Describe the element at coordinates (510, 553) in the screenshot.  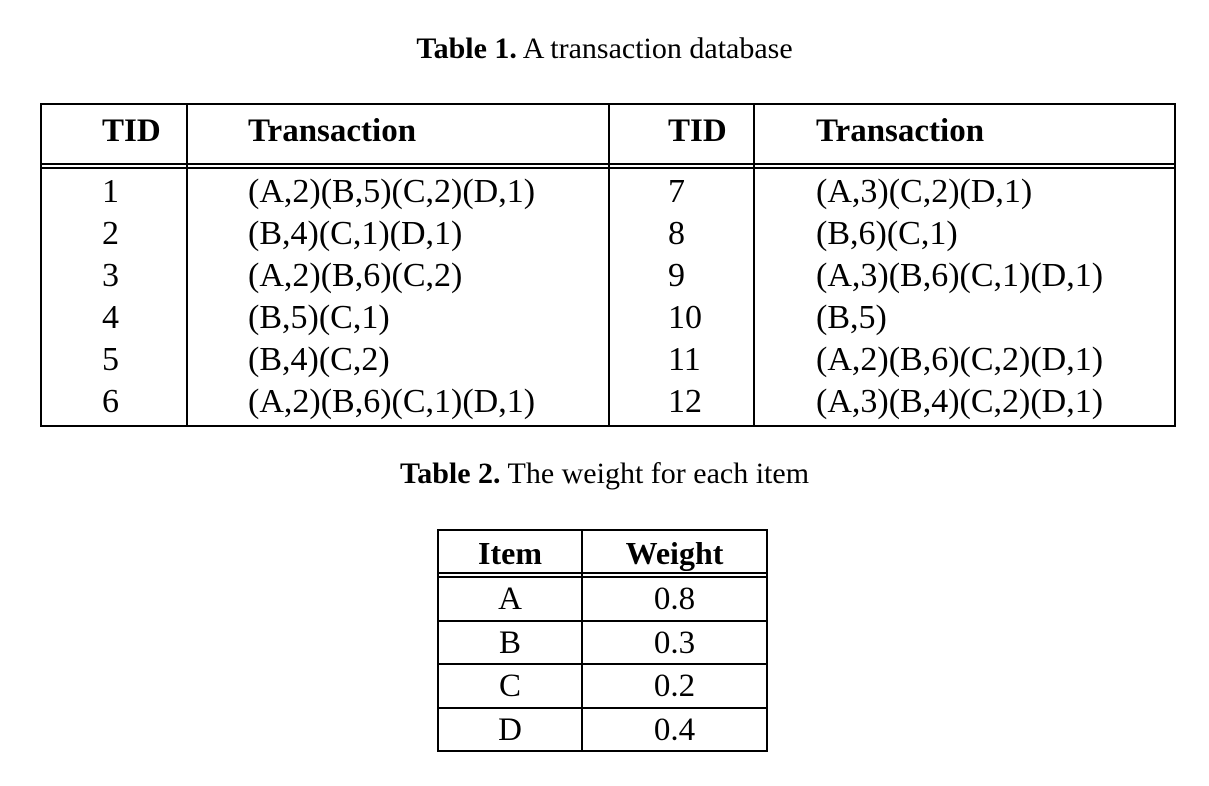
I see `header-item: Item` at that location.